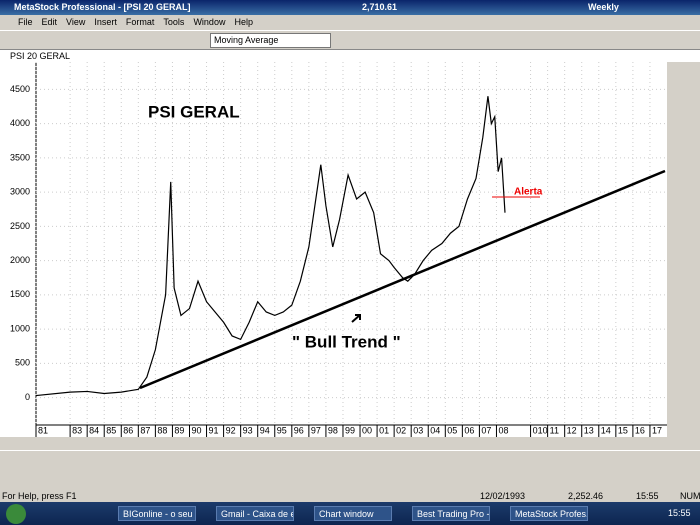 This screenshot has width=700, height=525. I want to click on x-tick-label: 85, so click(111, 430).